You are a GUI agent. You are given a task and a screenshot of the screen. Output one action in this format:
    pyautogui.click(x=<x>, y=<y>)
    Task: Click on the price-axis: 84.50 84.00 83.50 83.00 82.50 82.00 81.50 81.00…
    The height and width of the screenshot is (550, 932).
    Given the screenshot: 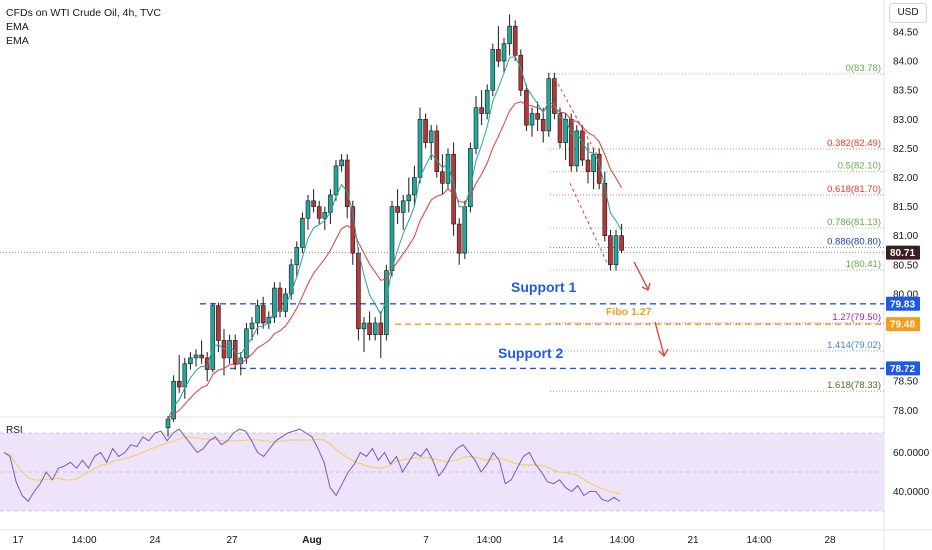 What is the action you would take?
    pyautogui.click(x=908, y=263)
    